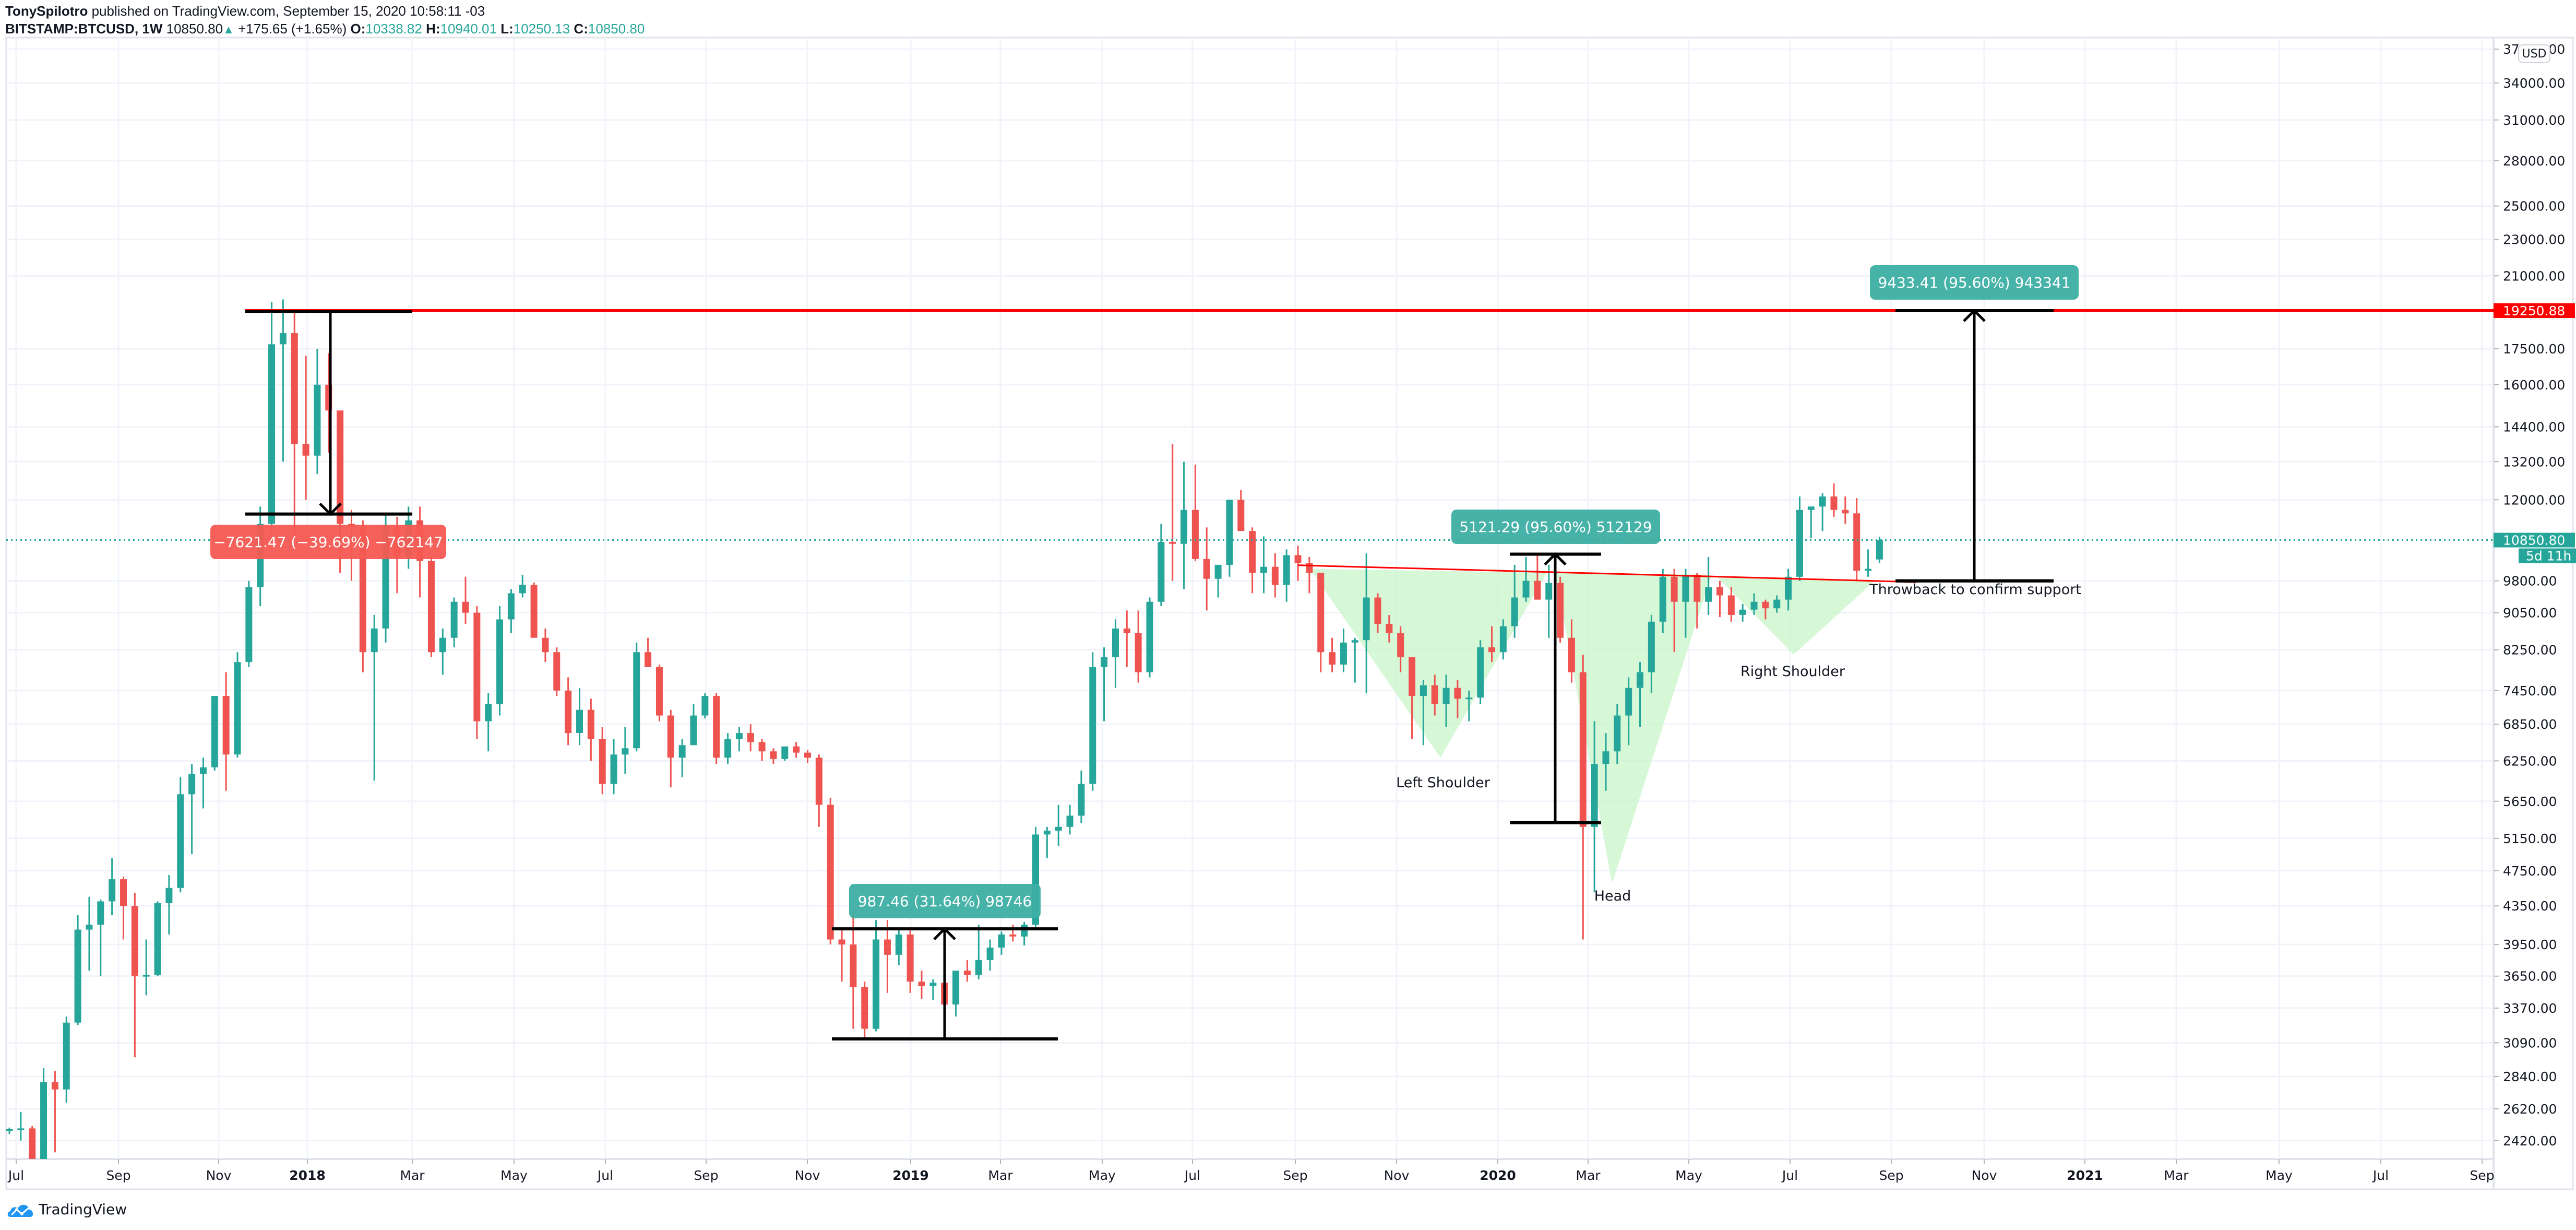 The height and width of the screenshot is (1230, 2576). I want to click on tradingview-logo: TradingView, so click(66, 1209).